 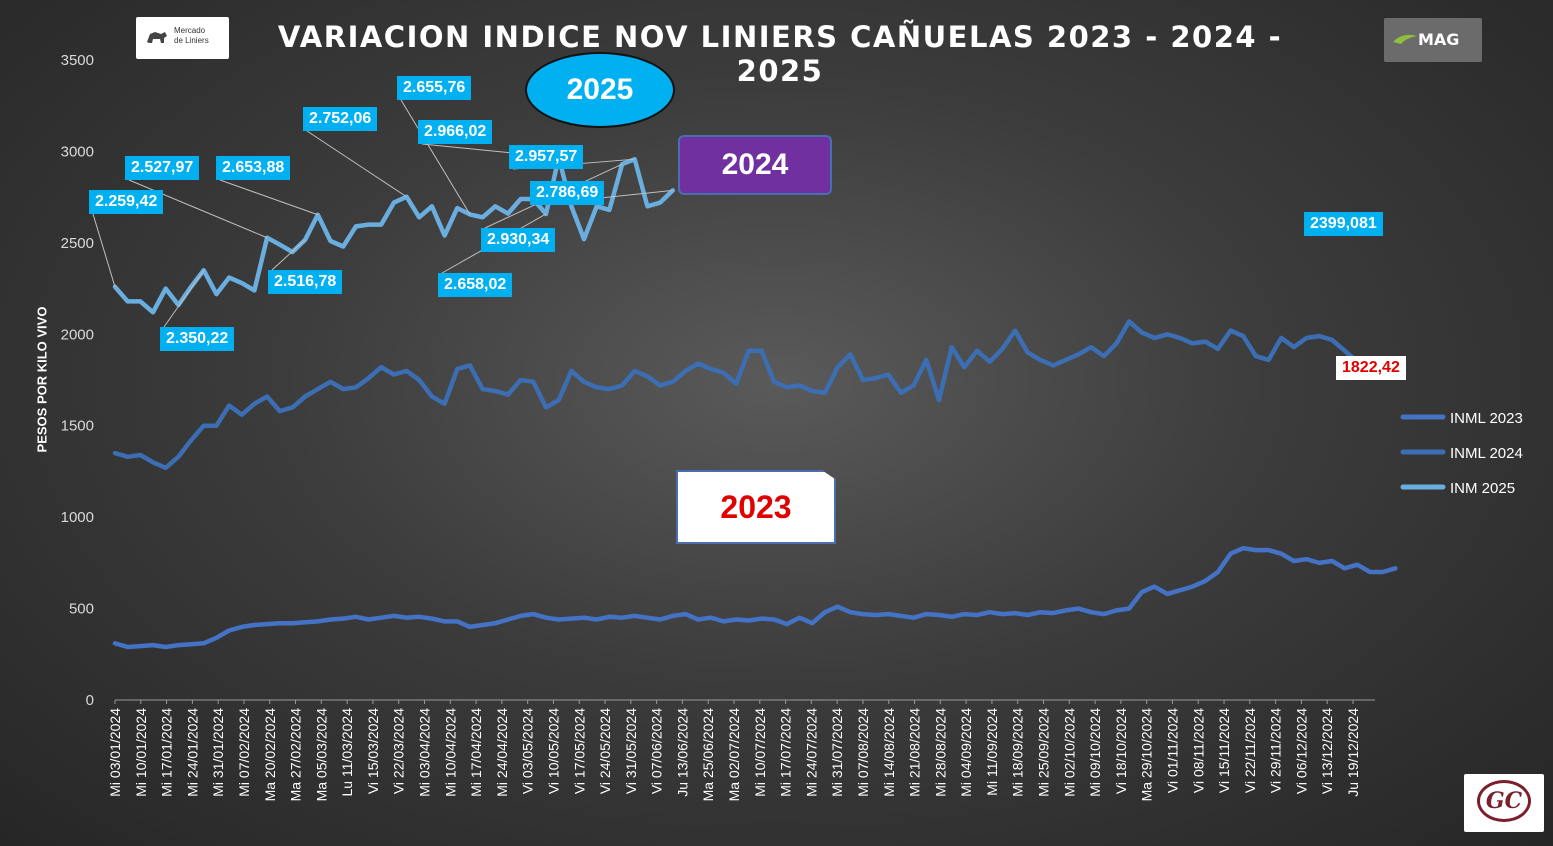 What do you see at coordinates (1486, 418) in the screenshot?
I see `legend-label: INML 2023` at bounding box center [1486, 418].